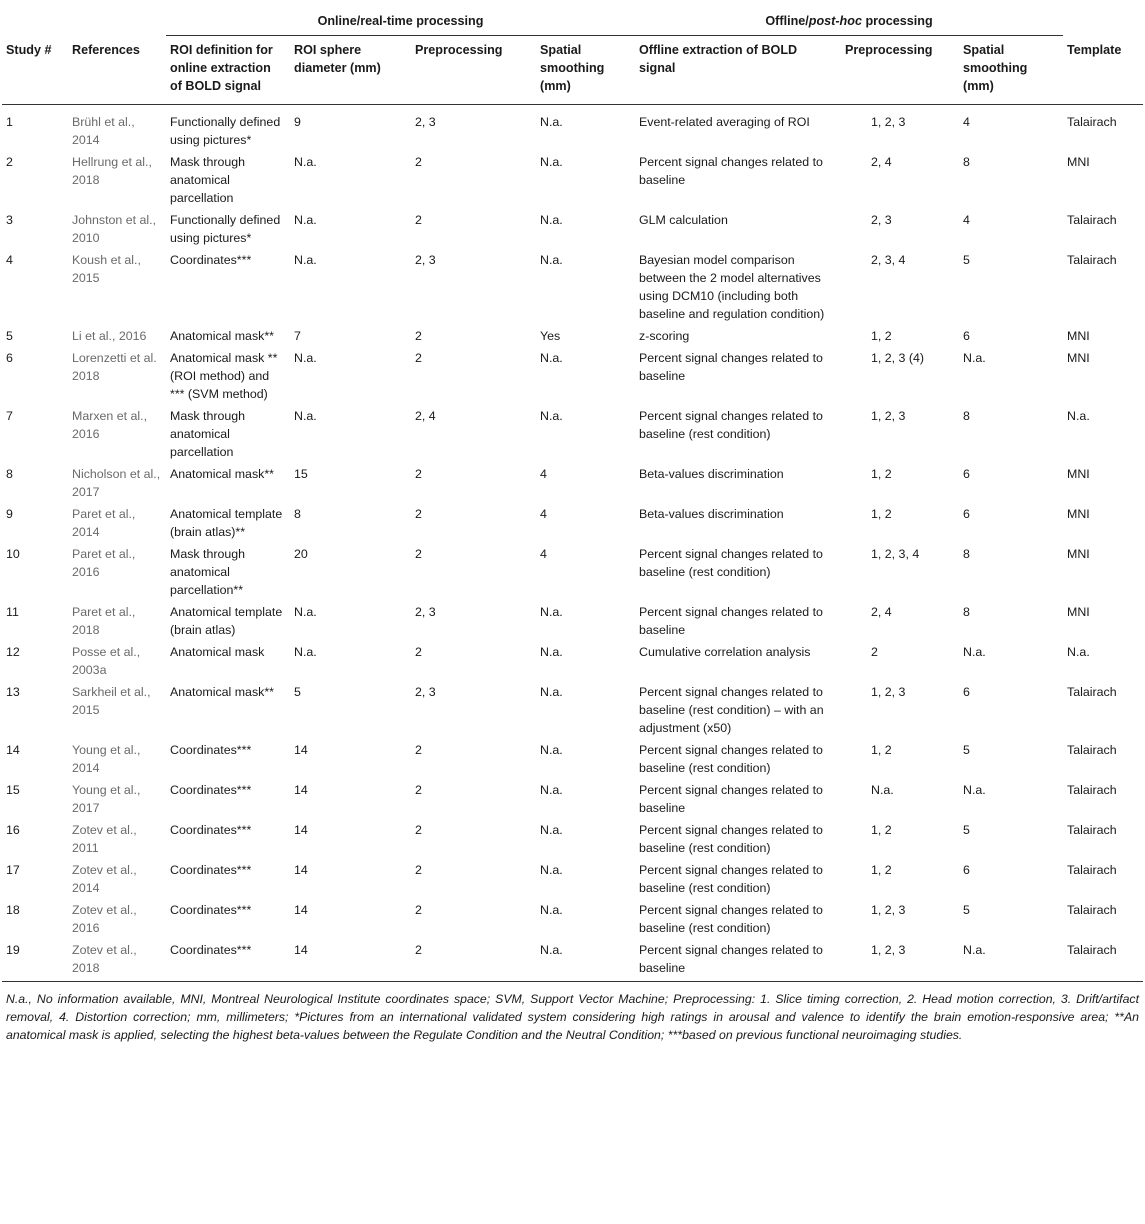  What do you see at coordinates (13, 830) in the screenshot?
I see `table-cell: 16` at bounding box center [13, 830].